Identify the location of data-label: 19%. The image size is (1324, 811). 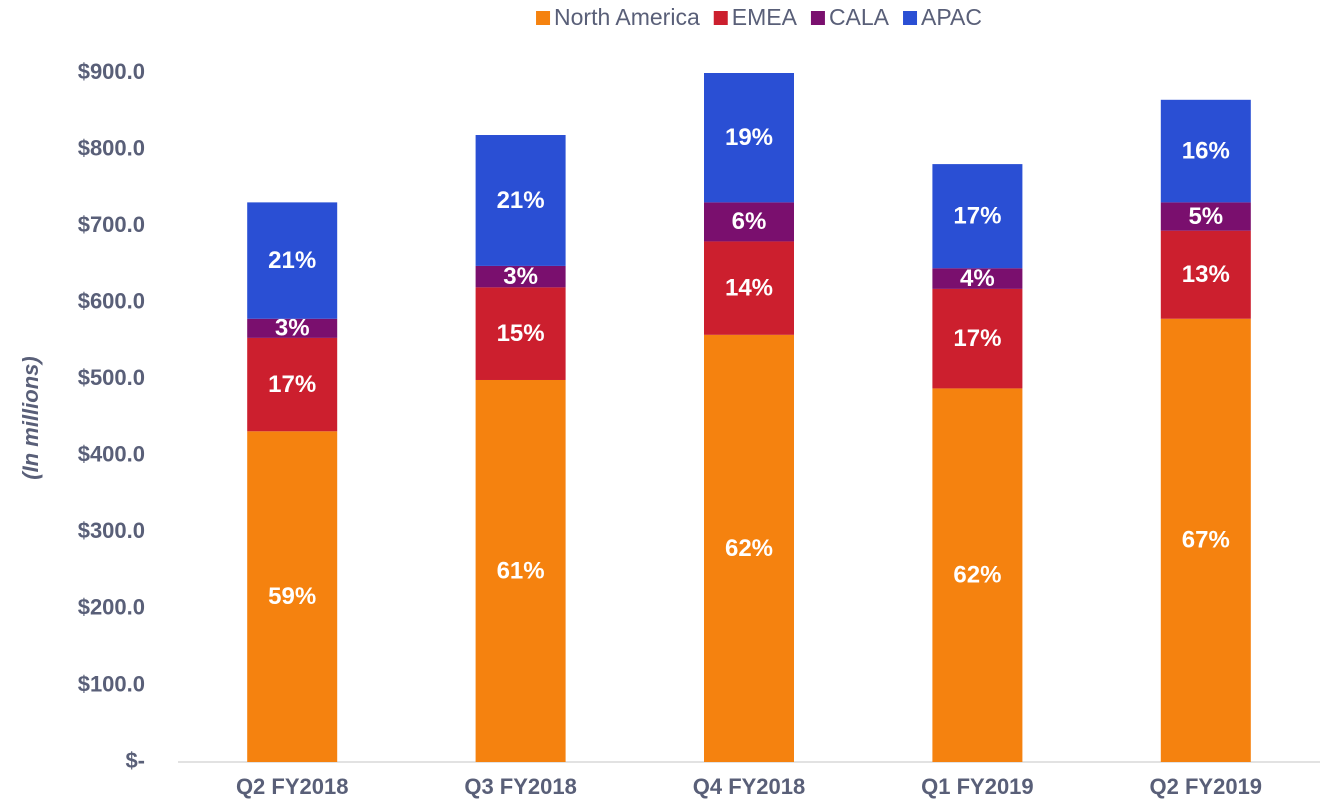
(749, 137).